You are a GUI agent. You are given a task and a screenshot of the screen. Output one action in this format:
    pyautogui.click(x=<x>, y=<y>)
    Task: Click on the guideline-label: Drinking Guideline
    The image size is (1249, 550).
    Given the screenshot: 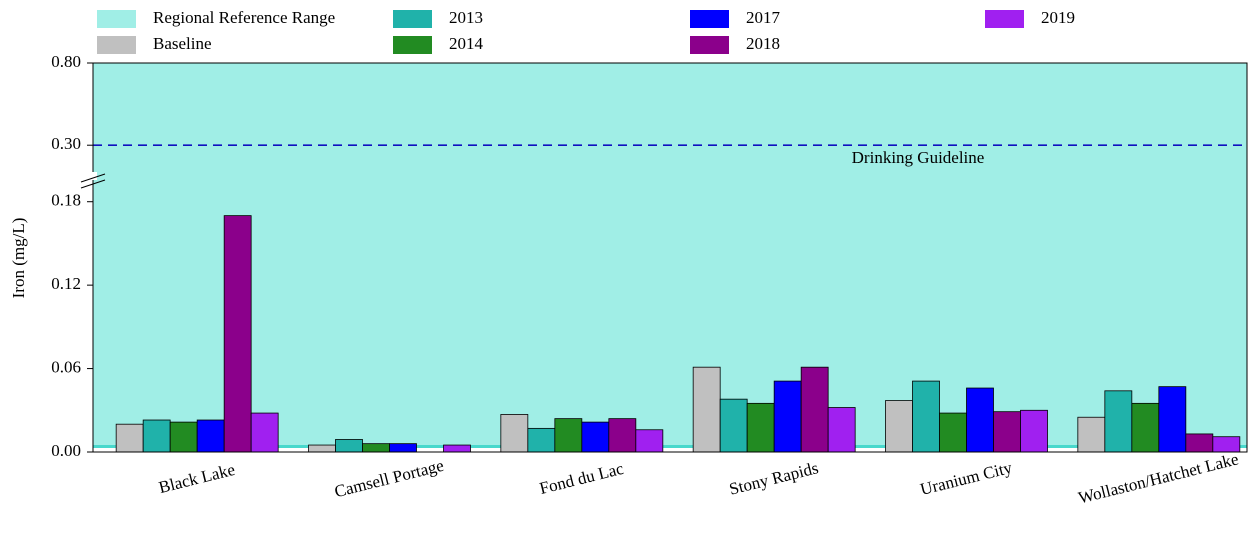 What is the action you would take?
    pyautogui.click(x=918, y=157)
    